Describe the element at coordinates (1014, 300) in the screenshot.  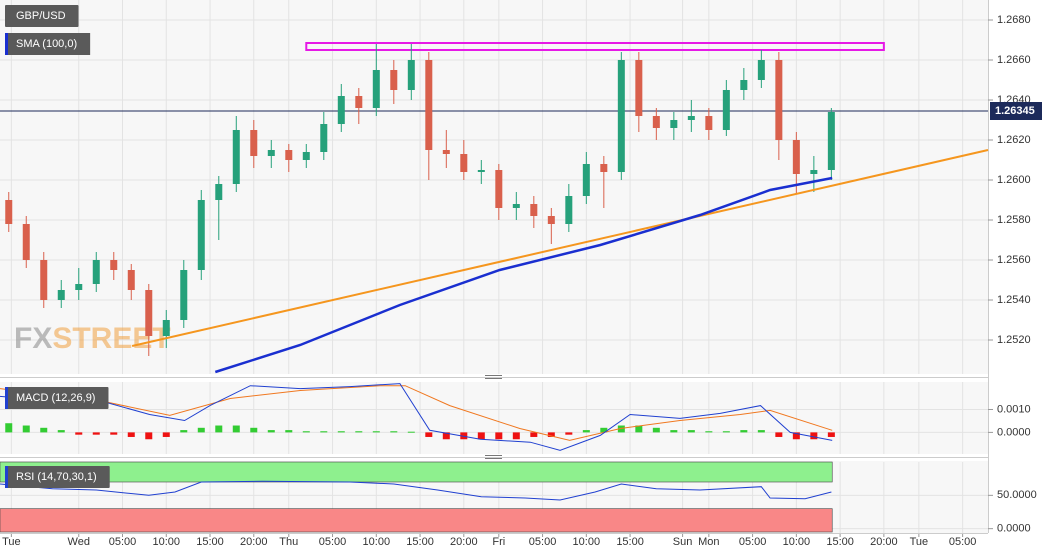
I see `y-tick-label: 1.2540` at that location.